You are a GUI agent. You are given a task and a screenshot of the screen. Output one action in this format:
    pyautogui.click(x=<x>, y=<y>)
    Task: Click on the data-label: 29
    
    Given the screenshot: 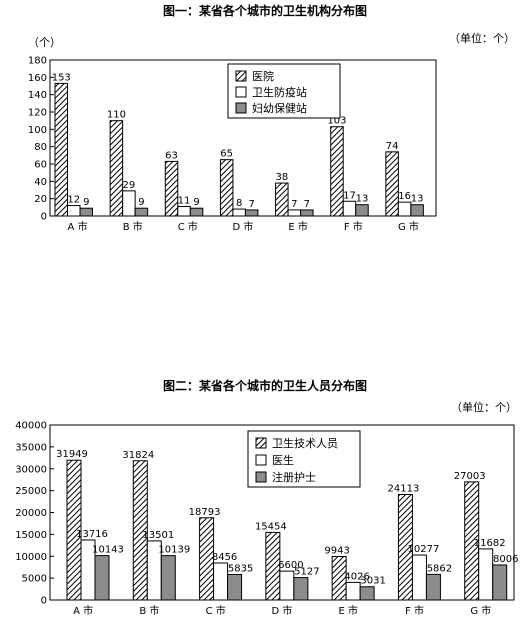 What is the action you would take?
    pyautogui.click(x=129, y=185)
    